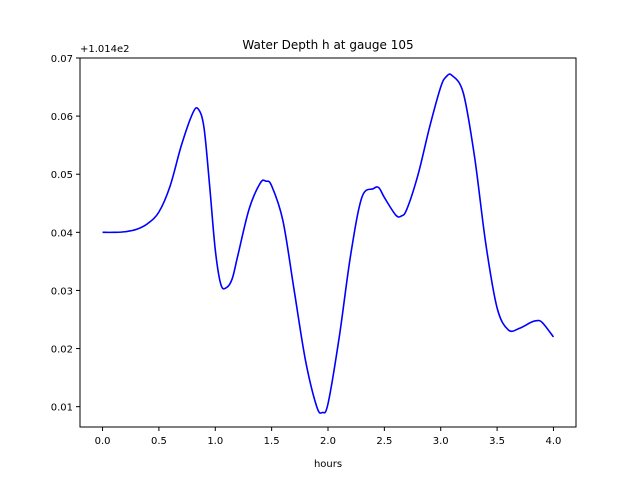 This screenshot has height=480, width=640. What do you see at coordinates (62, 233) in the screenshot?
I see `y-tick-label: 0.04` at bounding box center [62, 233].